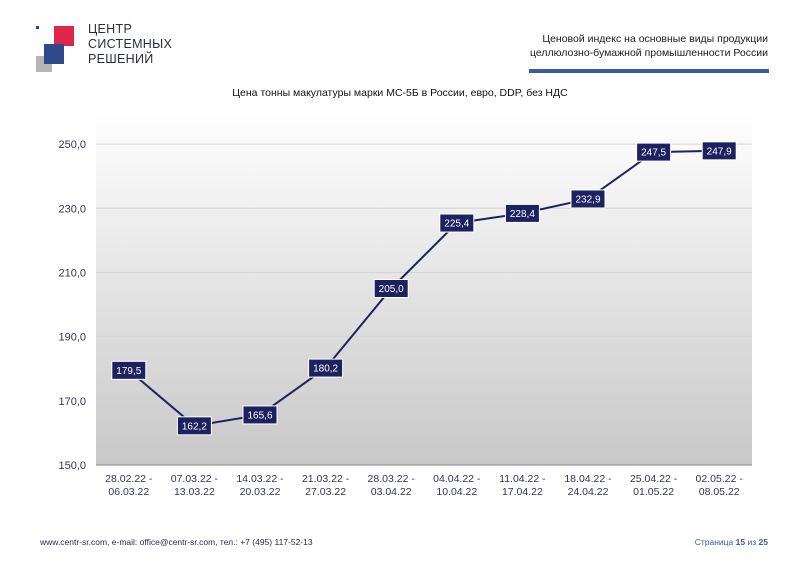  I want to click on y-tick-label: 230,0, so click(72, 209).